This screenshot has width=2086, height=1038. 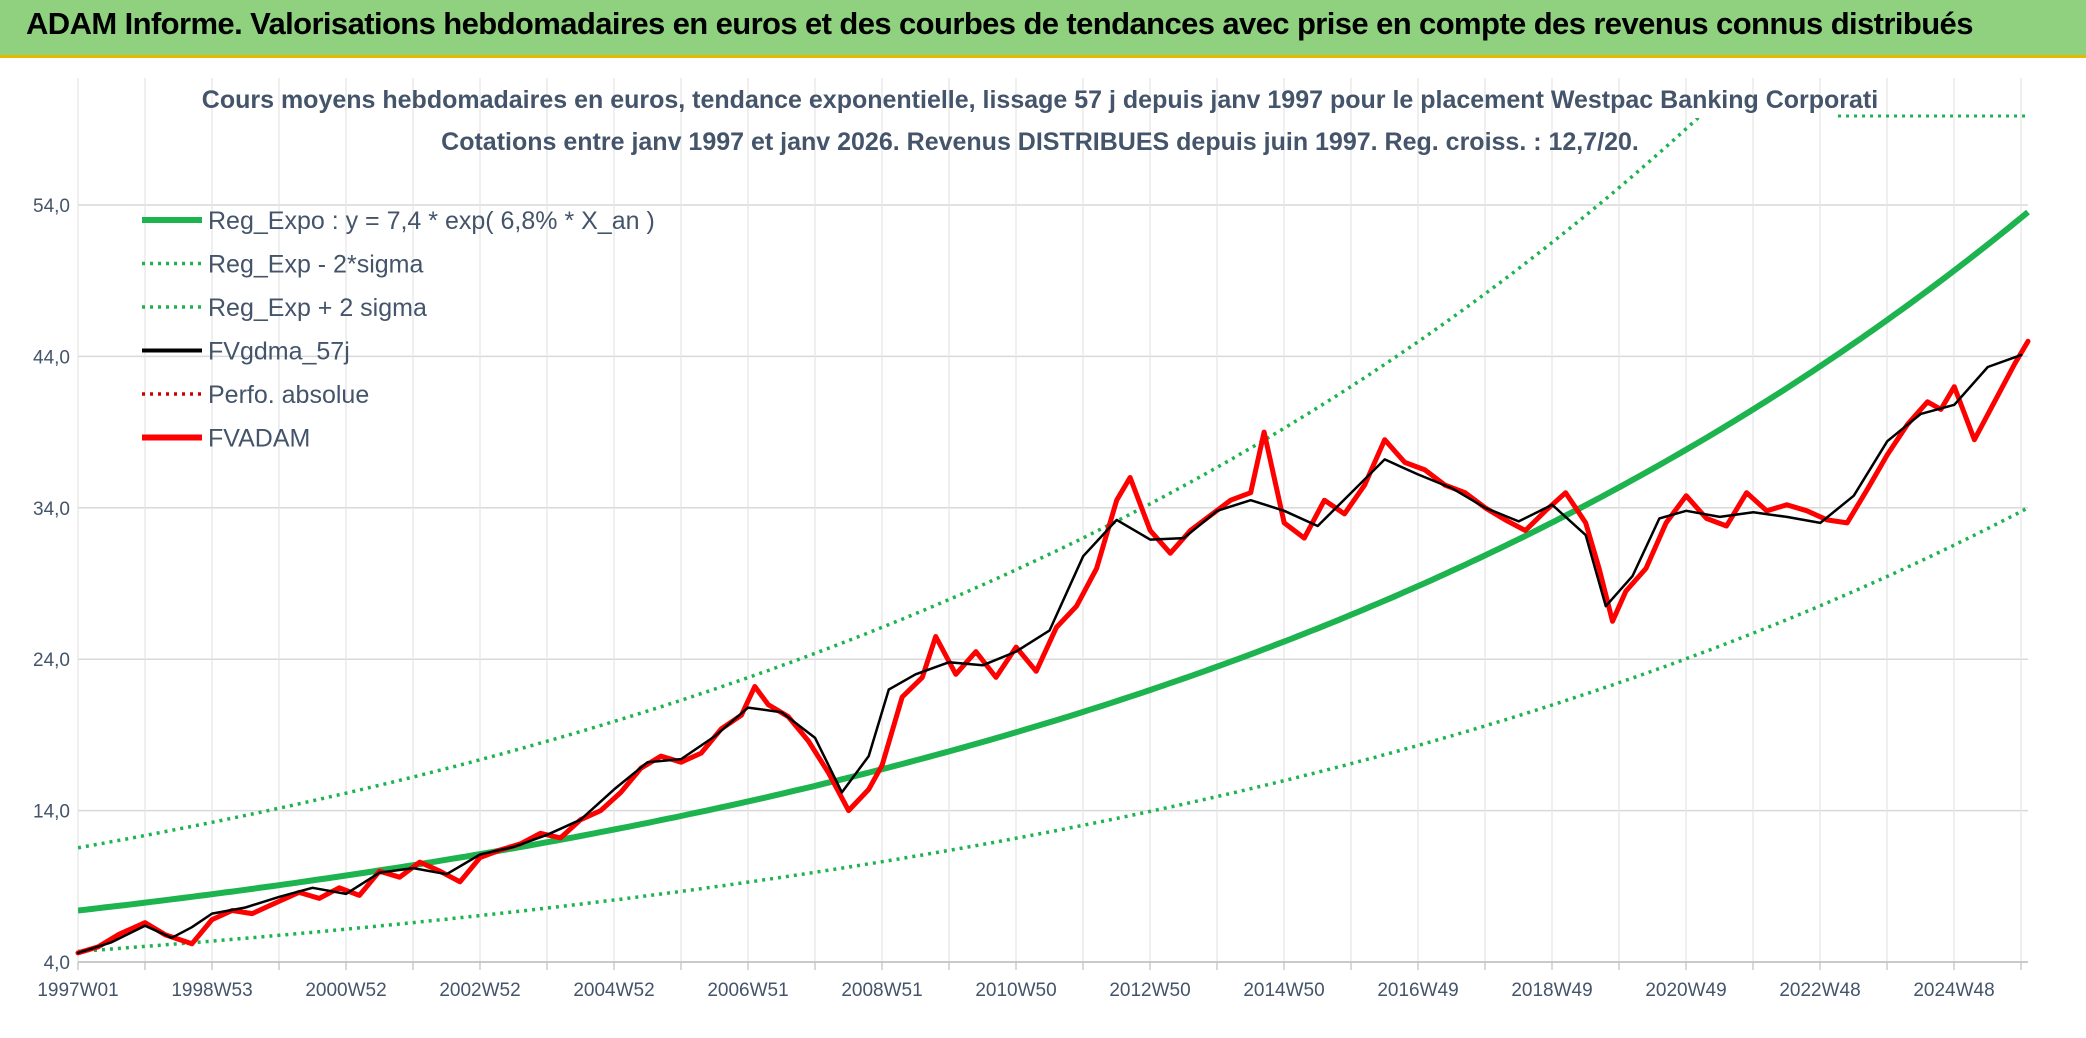 What do you see at coordinates (431, 221) in the screenshot?
I see `legend-label: Reg_Expo : y = 7,4 * exp( 6,8% * X_an )` at bounding box center [431, 221].